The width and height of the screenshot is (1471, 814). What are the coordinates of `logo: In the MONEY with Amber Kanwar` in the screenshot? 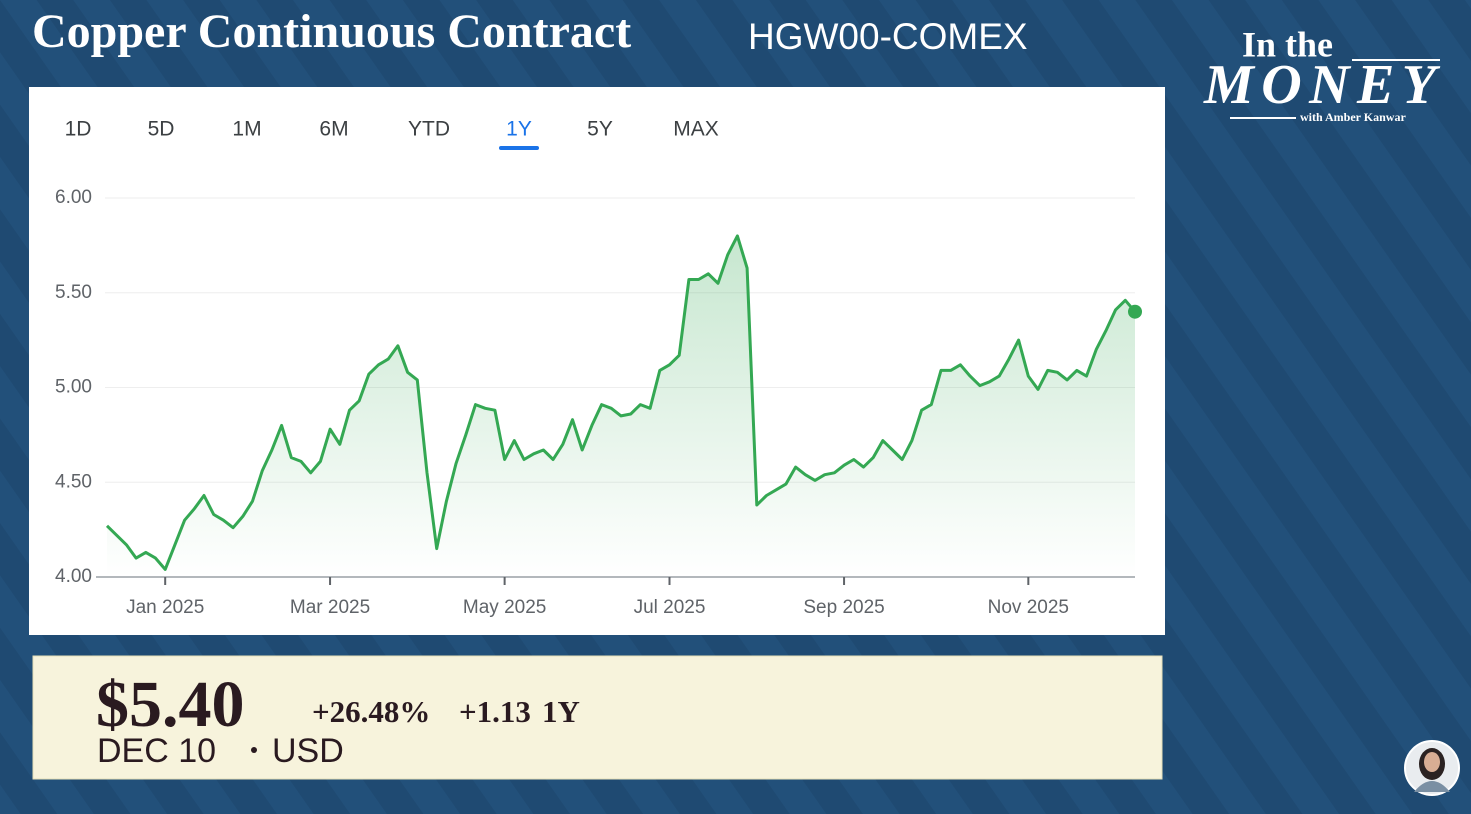 It's located at (1322, 73).